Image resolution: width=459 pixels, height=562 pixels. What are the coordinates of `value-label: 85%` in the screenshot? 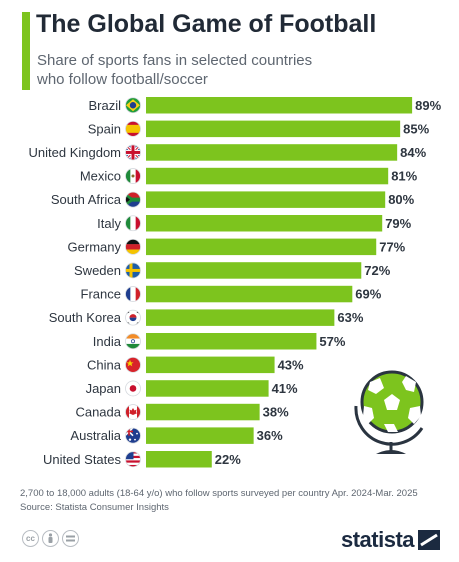 It's located at (416, 128).